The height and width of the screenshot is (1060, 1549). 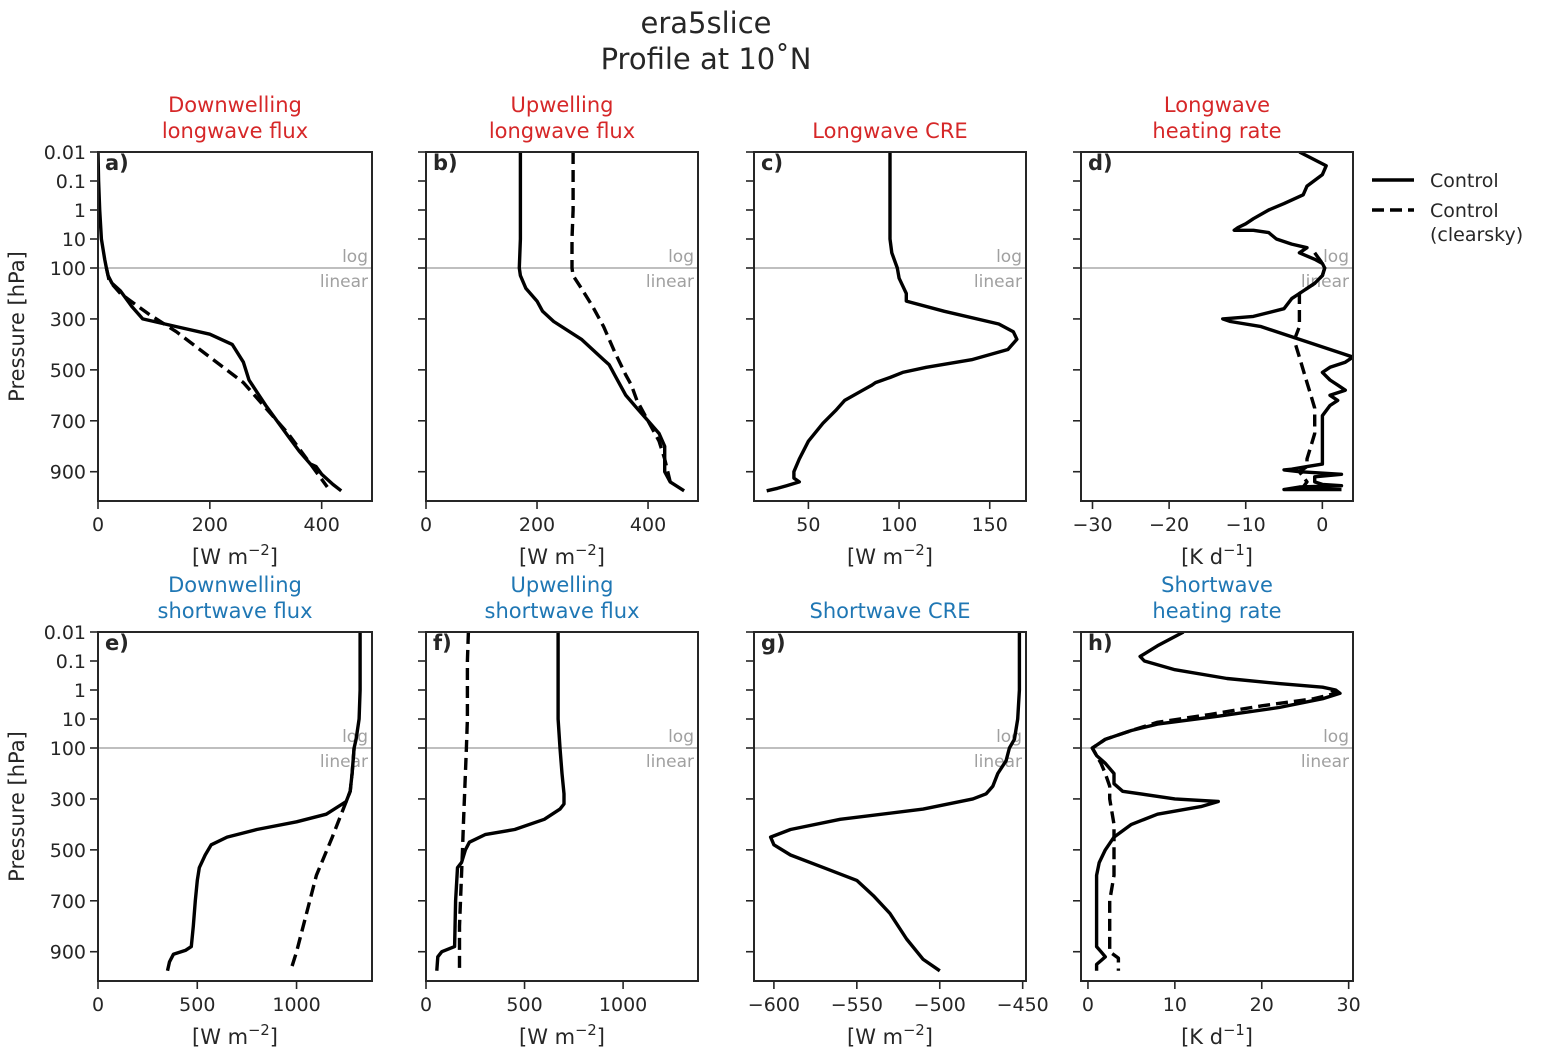 What do you see at coordinates (65, 153) in the screenshot?
I see `y-tick-label: 0.01` at bounding box center [65, 153].